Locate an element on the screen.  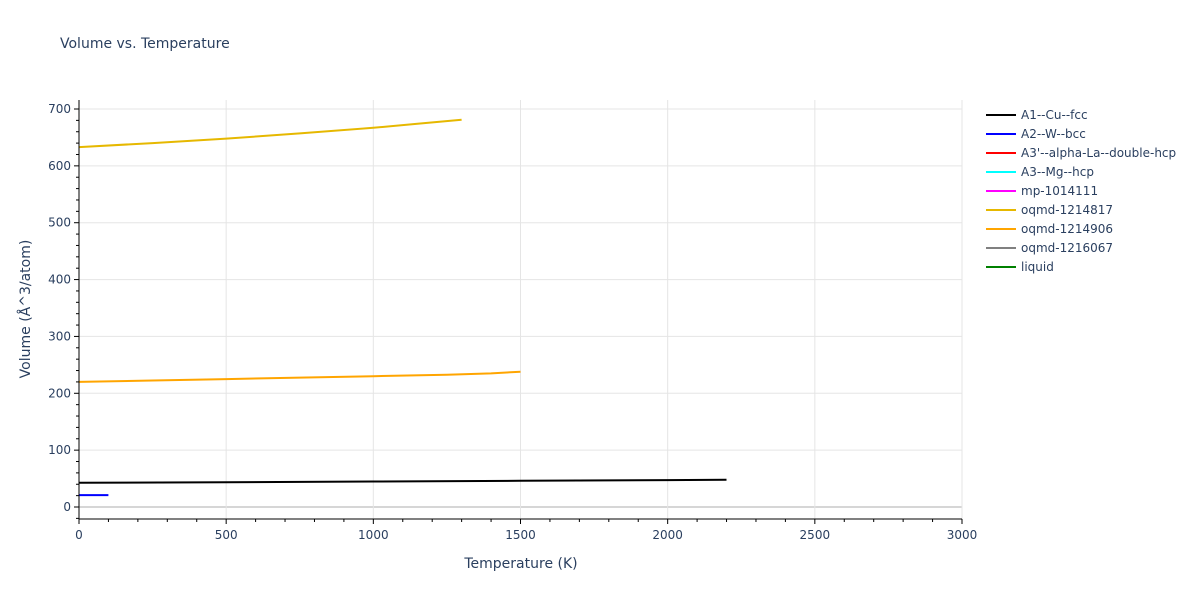
chart-title: Volume vs. Temperature is located at coordinates (145, 44).